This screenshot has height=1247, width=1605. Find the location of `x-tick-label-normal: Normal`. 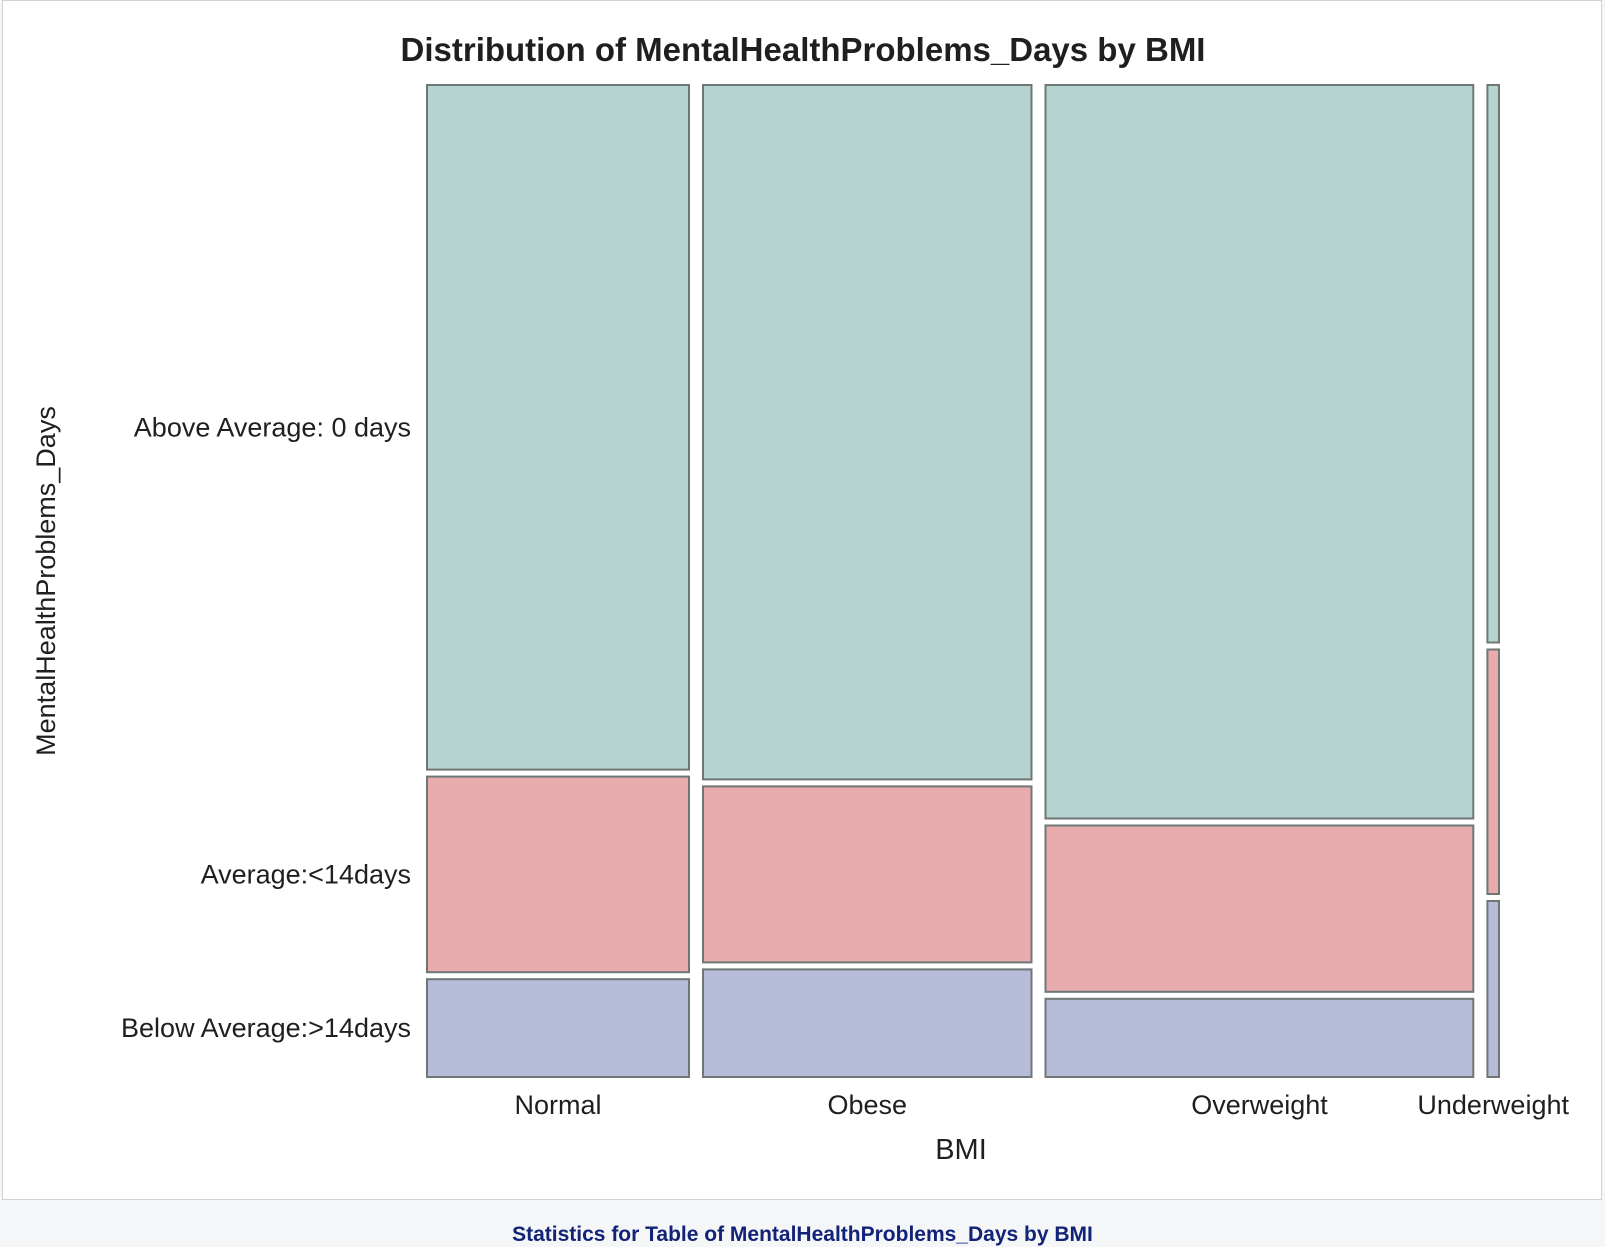

x-tick-label-normal: Normal is located at coordinates (557, 1105).